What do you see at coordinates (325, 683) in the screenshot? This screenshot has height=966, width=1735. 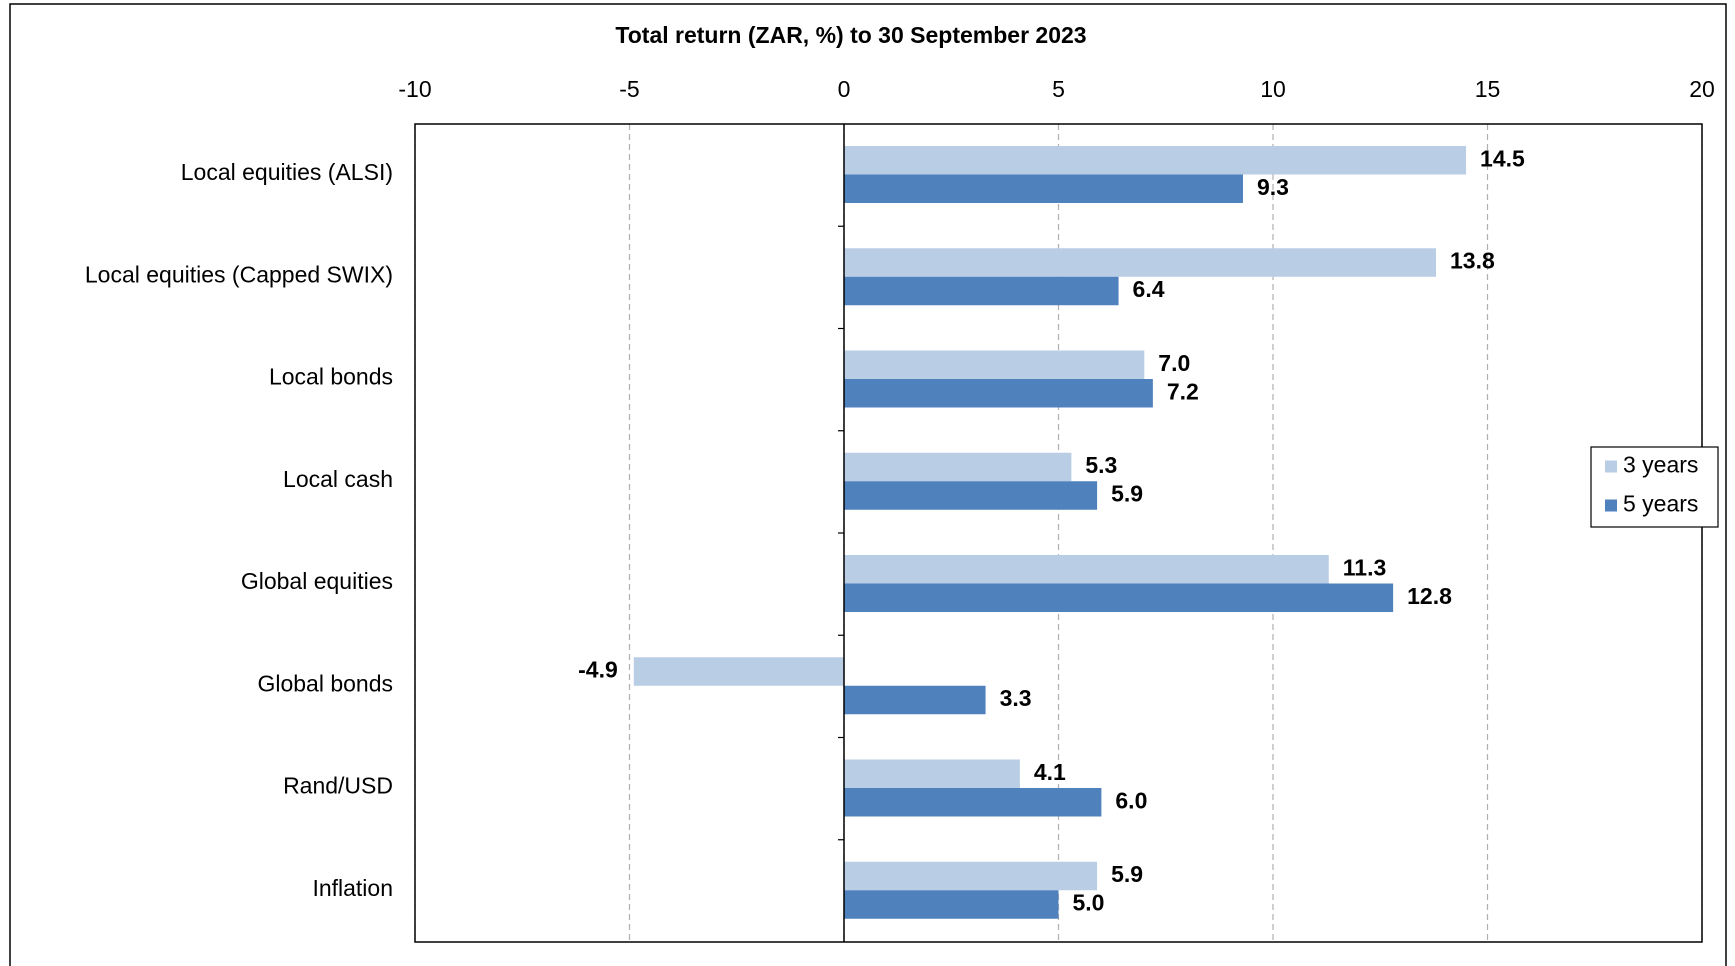 I see `category-label: Global bonds` at bounding box center [325, 683].